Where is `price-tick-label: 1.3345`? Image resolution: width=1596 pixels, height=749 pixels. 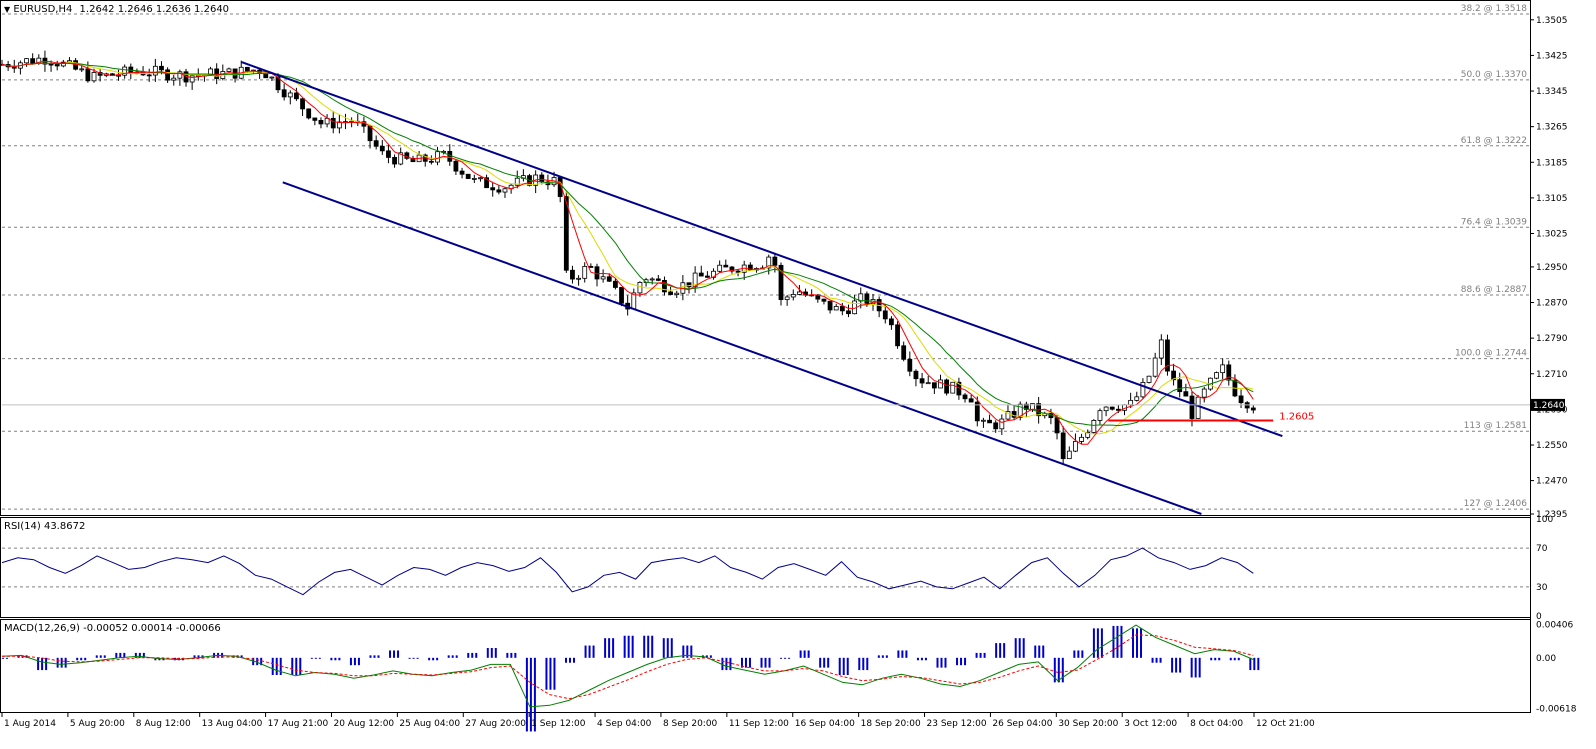
price-tick-label: 1.3345 is located at coordinates (1552, 92).